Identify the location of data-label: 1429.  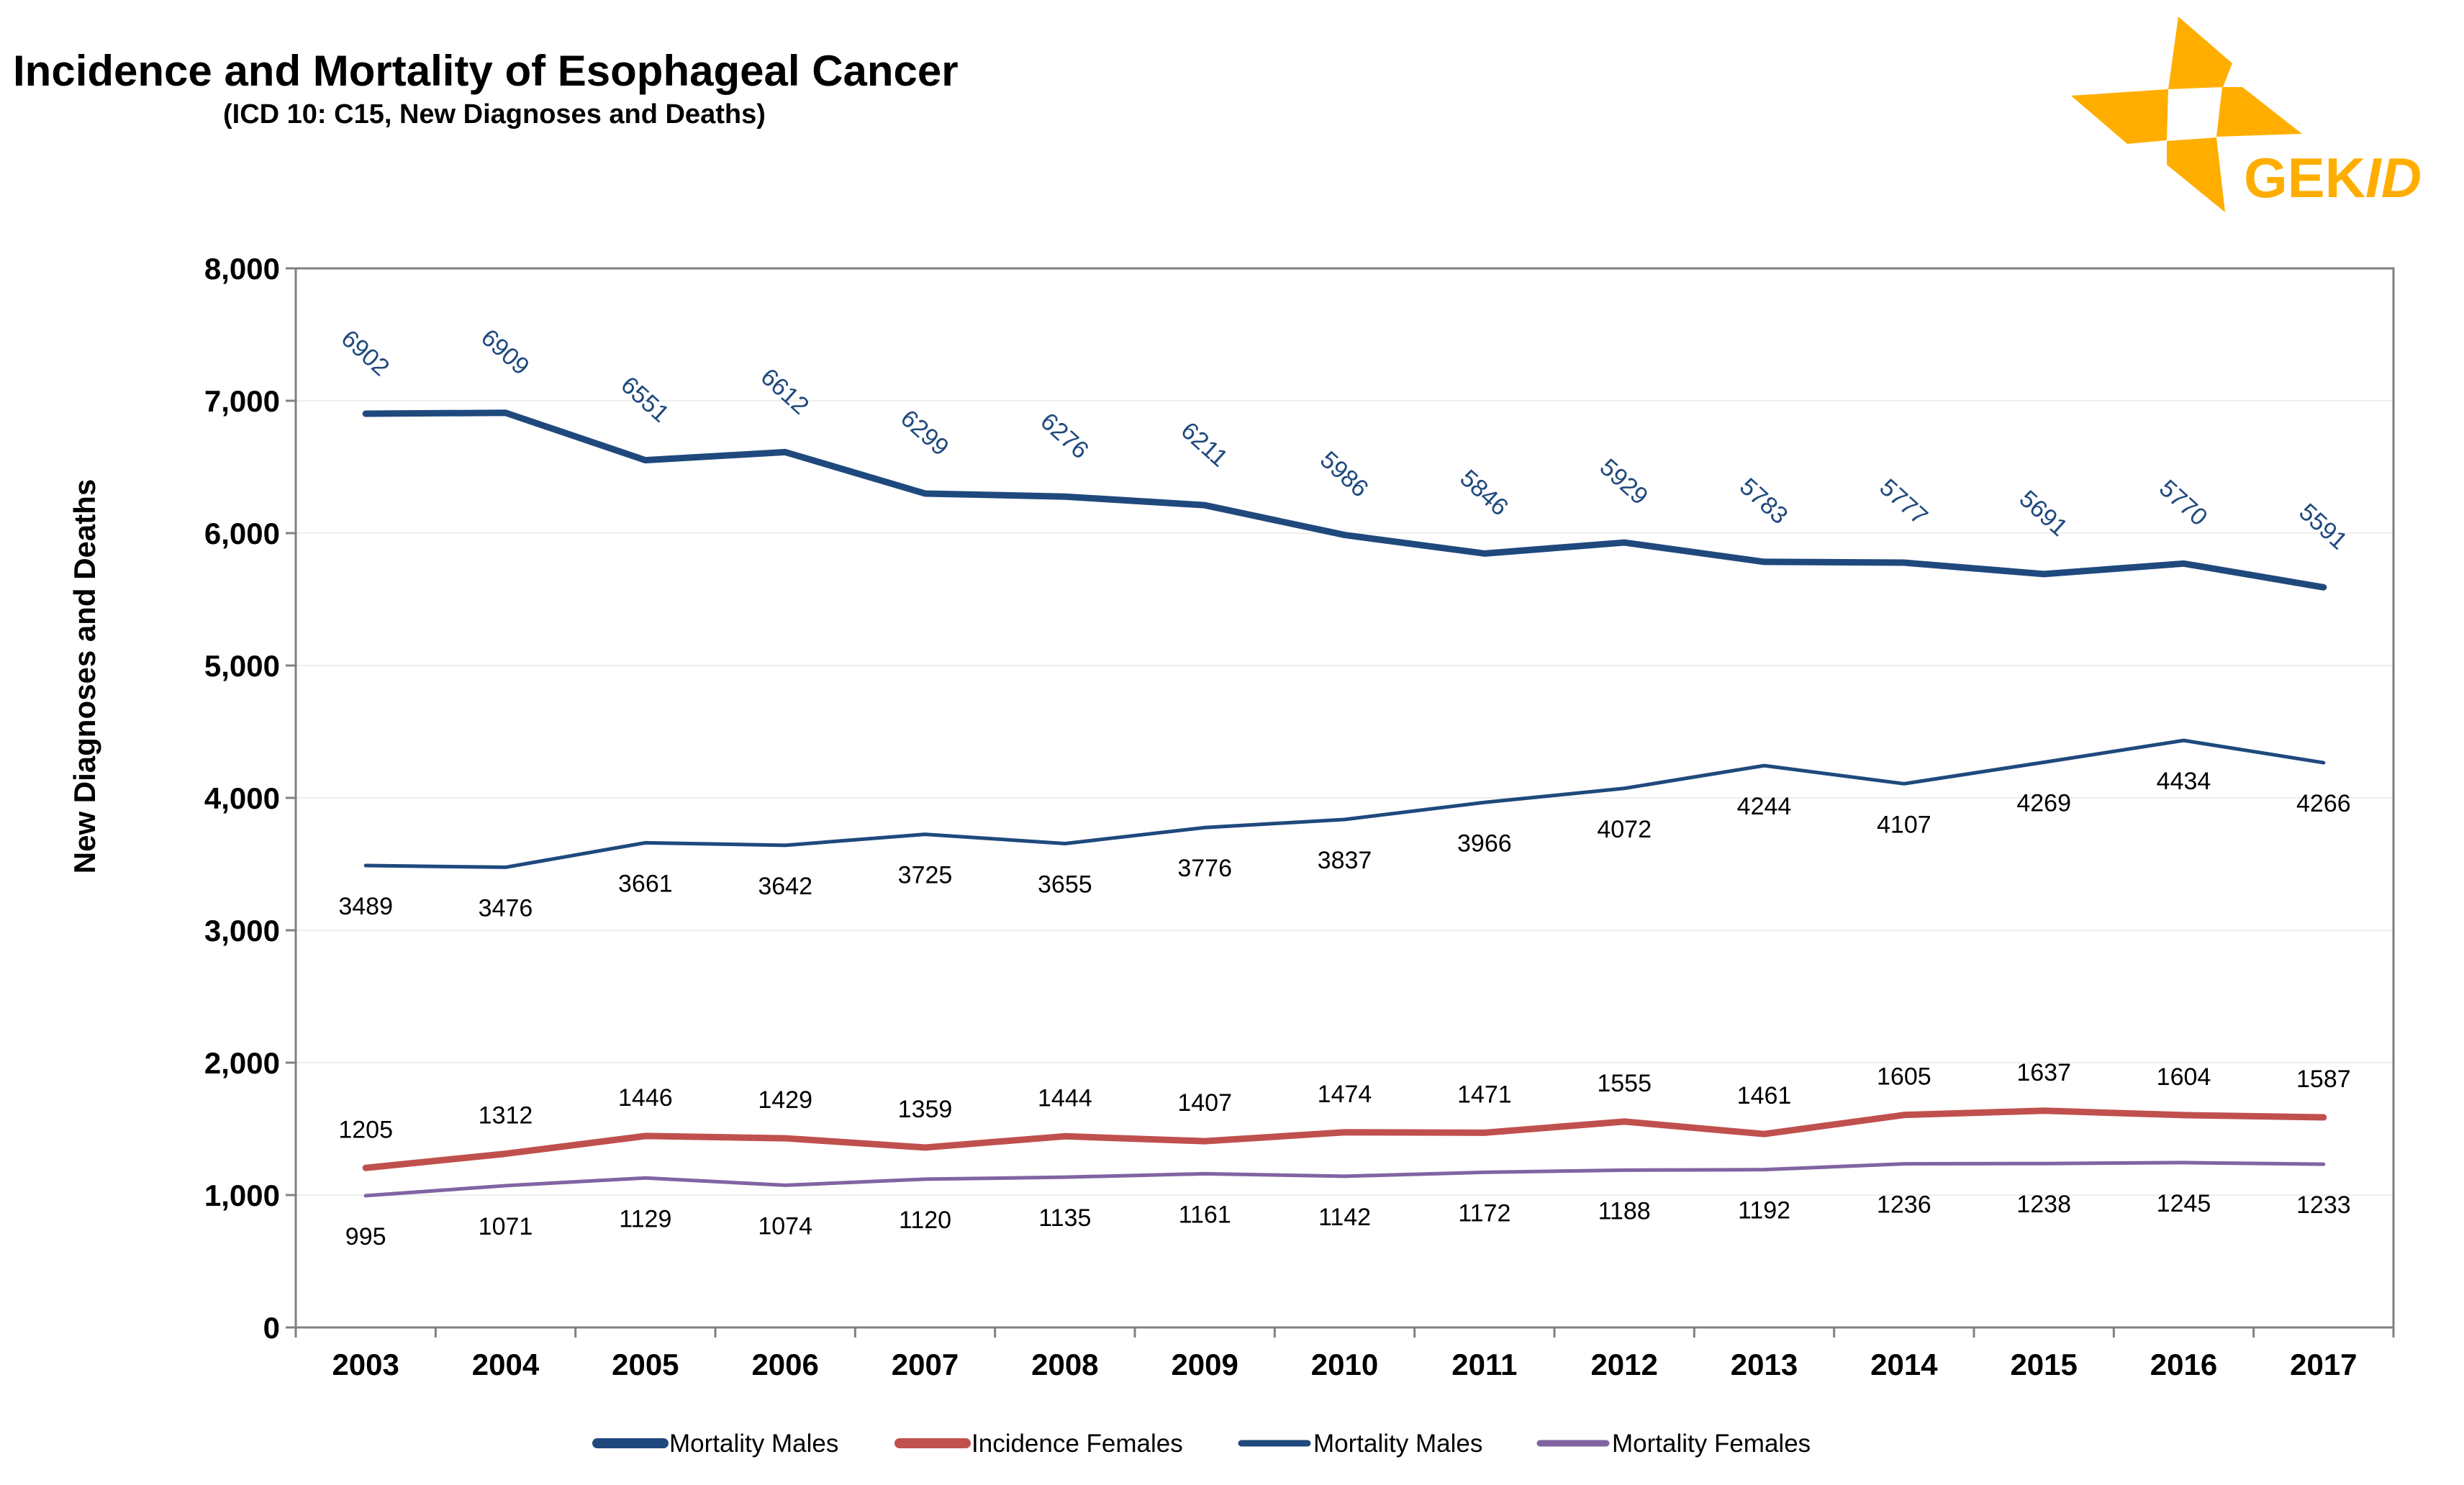
(785, 1100).